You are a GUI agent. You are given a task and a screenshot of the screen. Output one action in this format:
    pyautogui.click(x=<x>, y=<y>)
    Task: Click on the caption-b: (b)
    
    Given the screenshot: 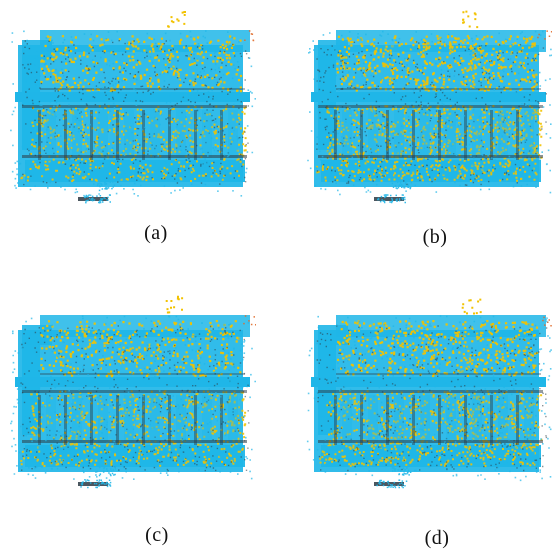 What is the action you would take?
    pyautogui.click(x=435, y=237)
    